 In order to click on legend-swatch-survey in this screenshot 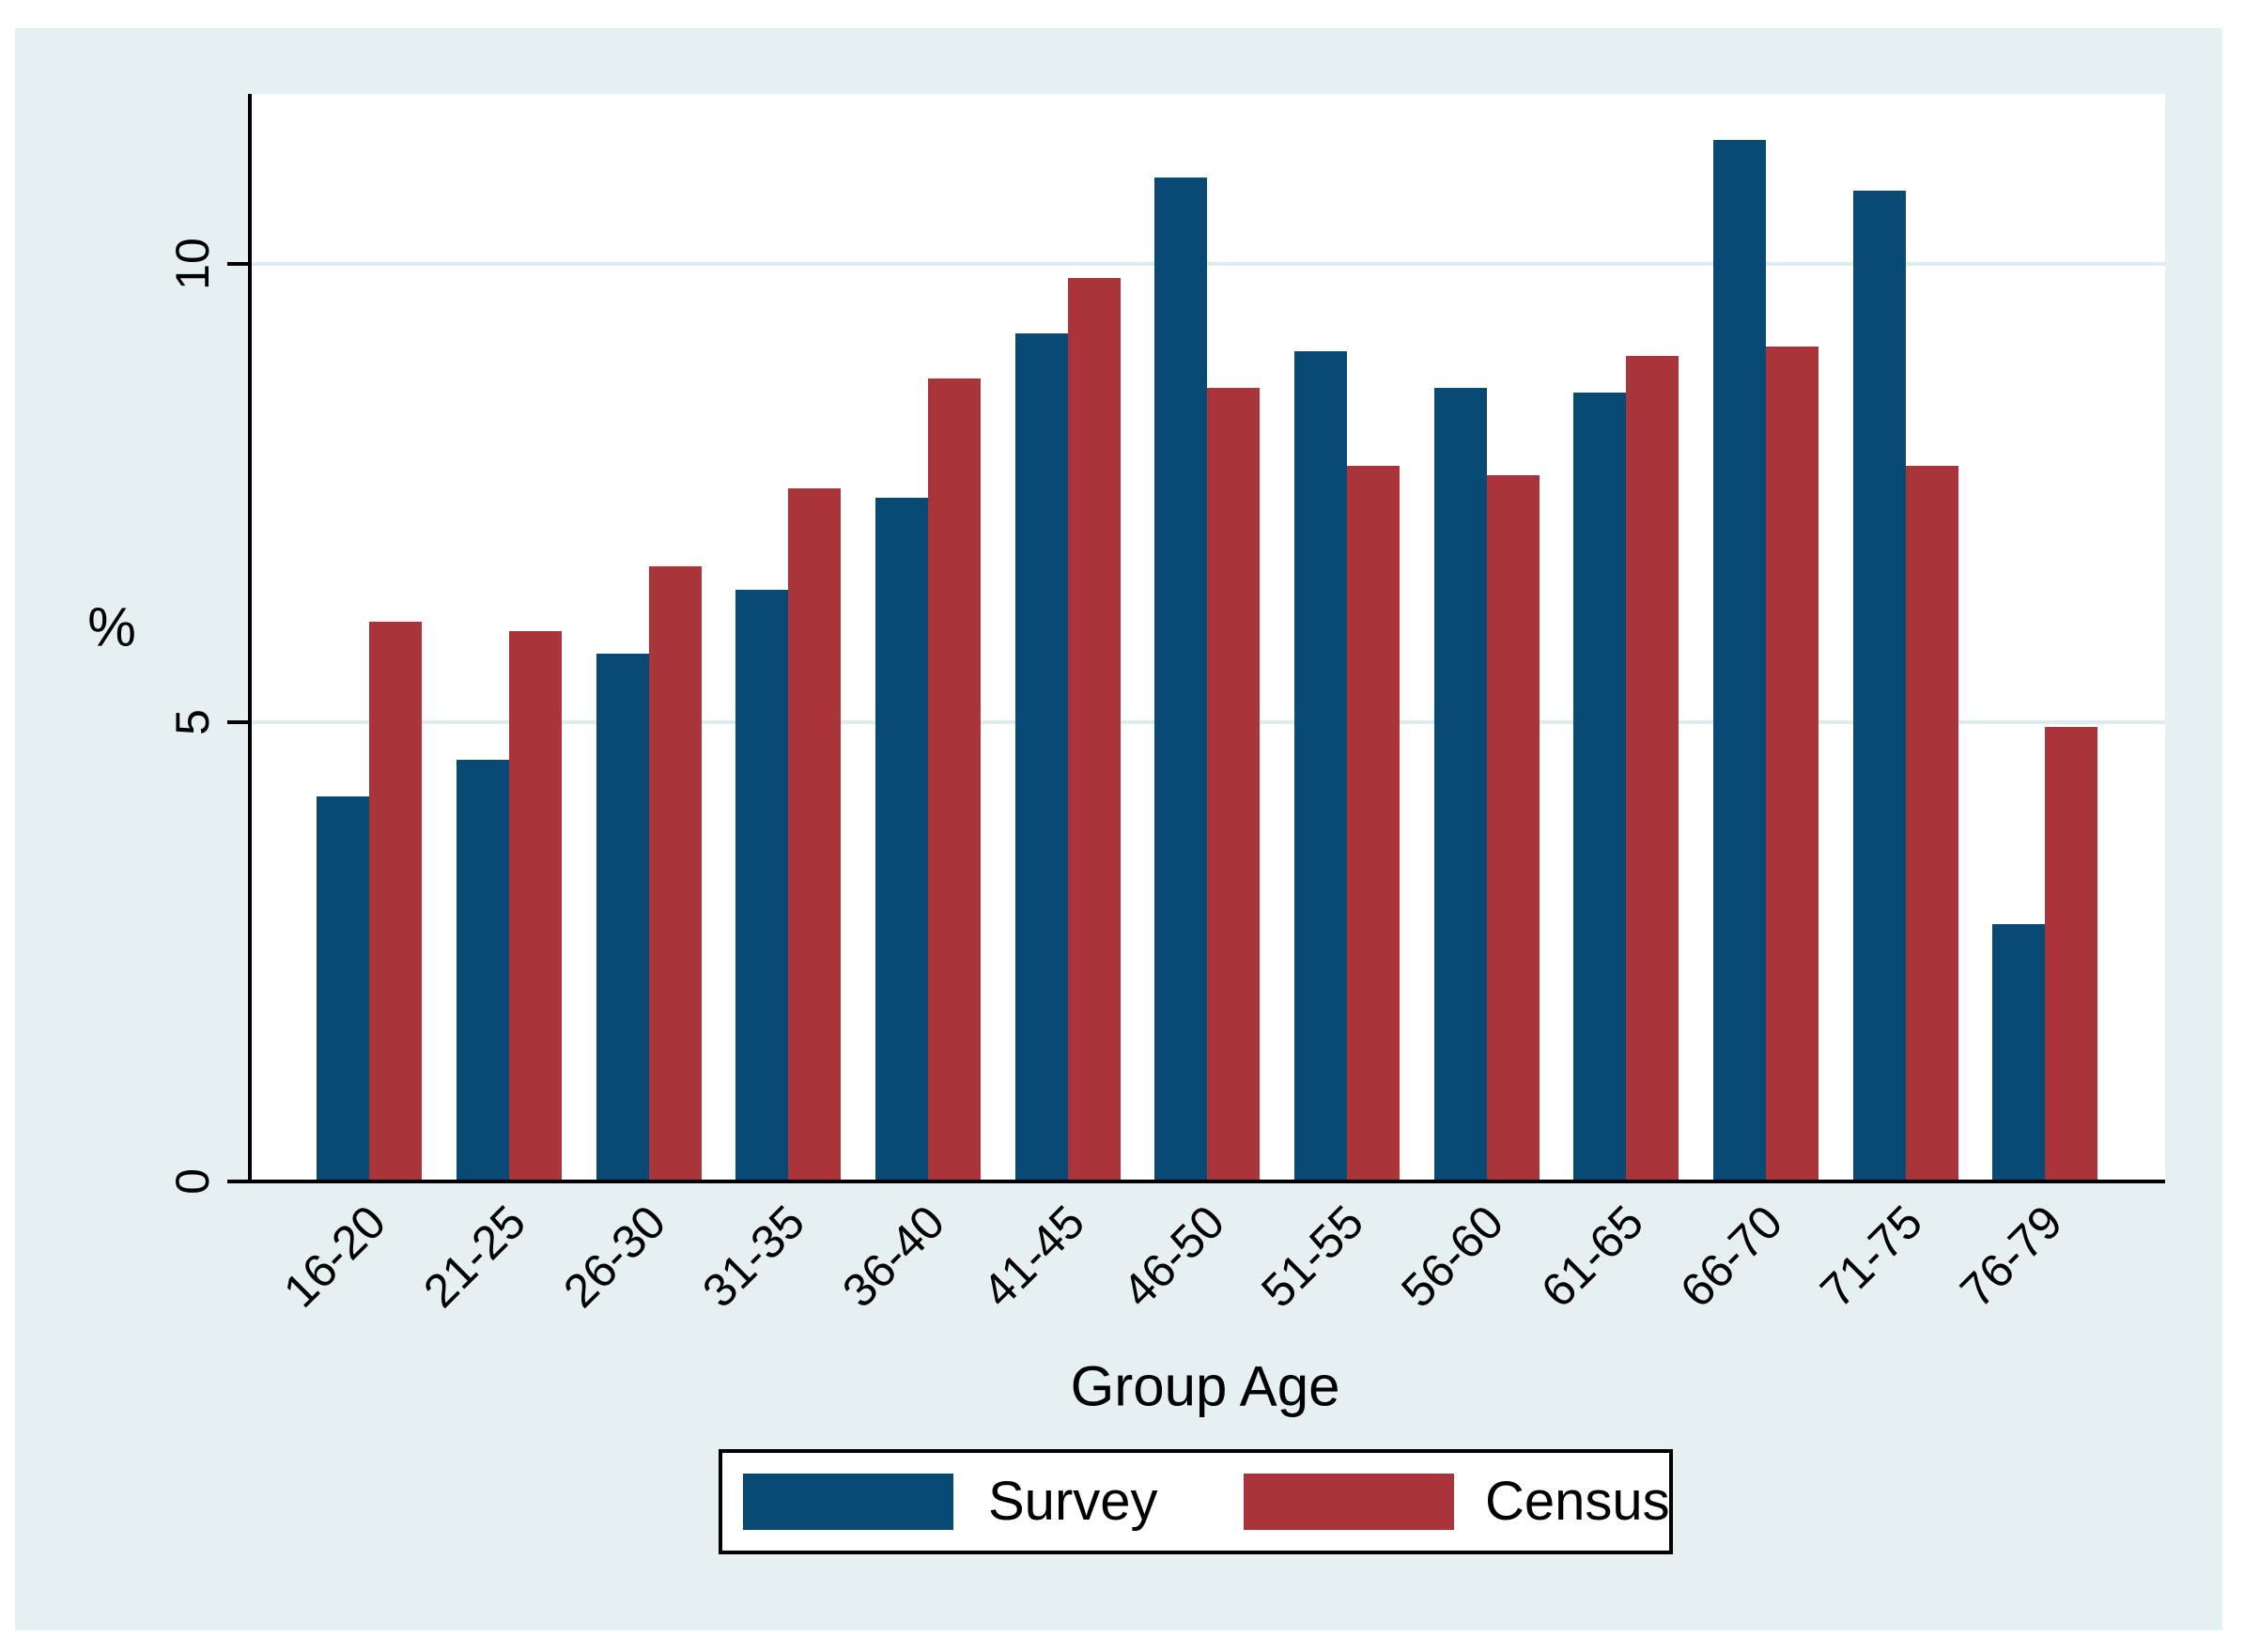, I will do `click(848, 1502)`.